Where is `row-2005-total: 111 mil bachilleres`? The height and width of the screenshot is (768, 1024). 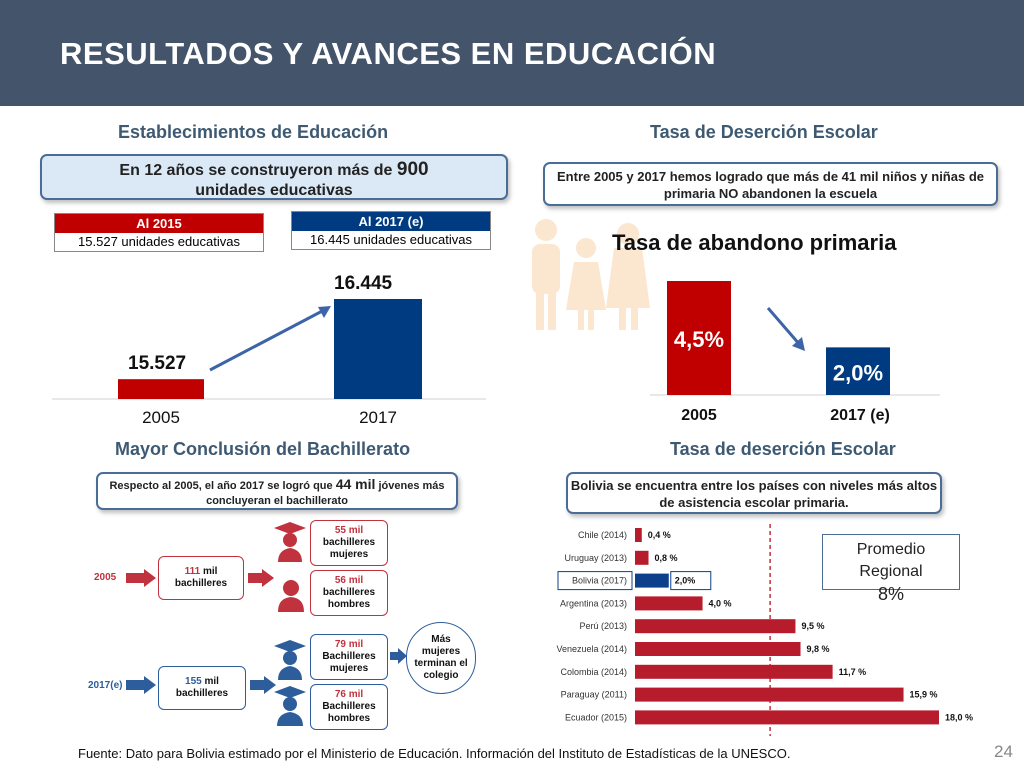
row-2005-total: 111 mil bachilleres is located at coordinates (201, 578).